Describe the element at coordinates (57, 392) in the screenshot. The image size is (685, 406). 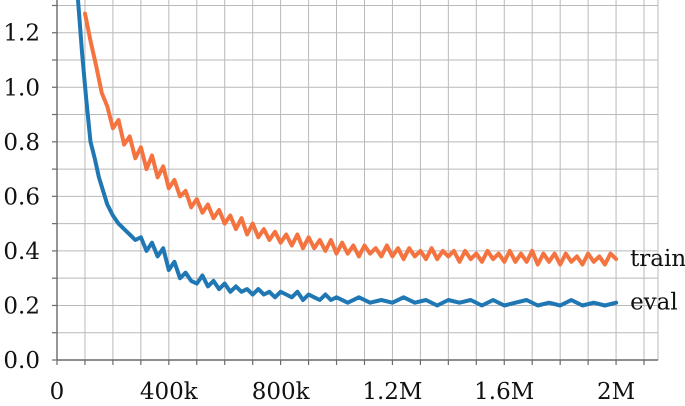
I see `x-tick-label: 0` at that location.